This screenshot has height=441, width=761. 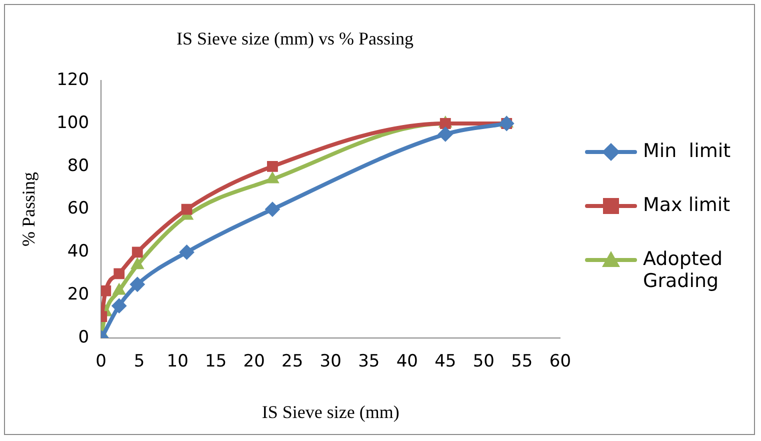 I want to click on chart-title: IS Sieve size (mm) vs % Passing, so click(x=295, y=38).